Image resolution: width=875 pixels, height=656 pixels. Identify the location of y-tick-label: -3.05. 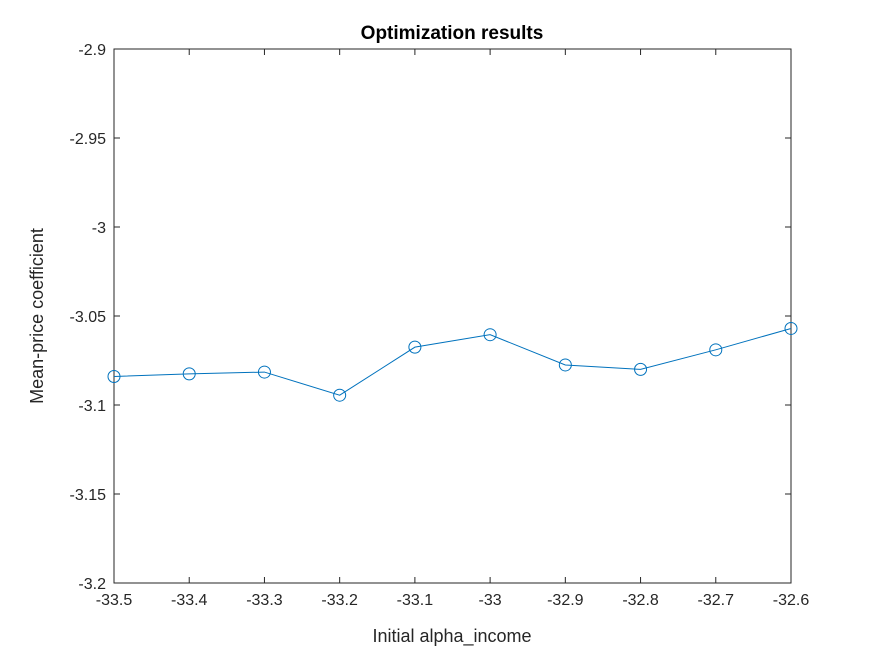
(88, 317).